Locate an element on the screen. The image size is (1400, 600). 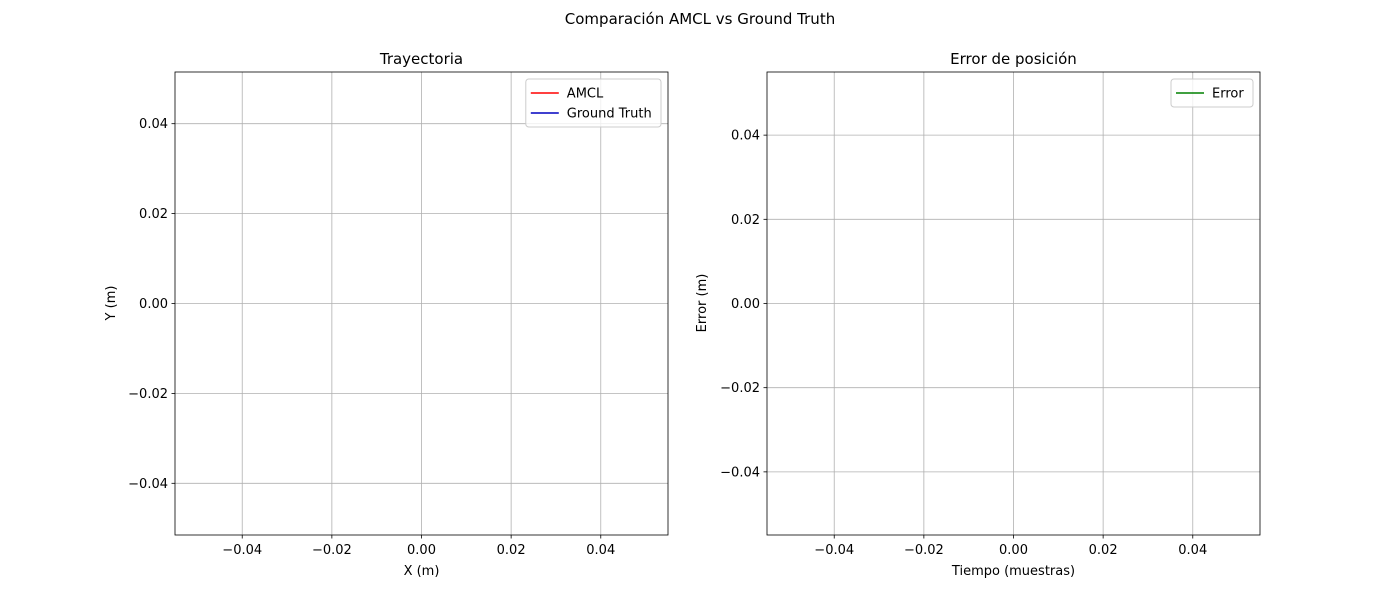
figure-suptitle: Comparación AMCL vs Ground Truth is located at coordinates (700, 19).